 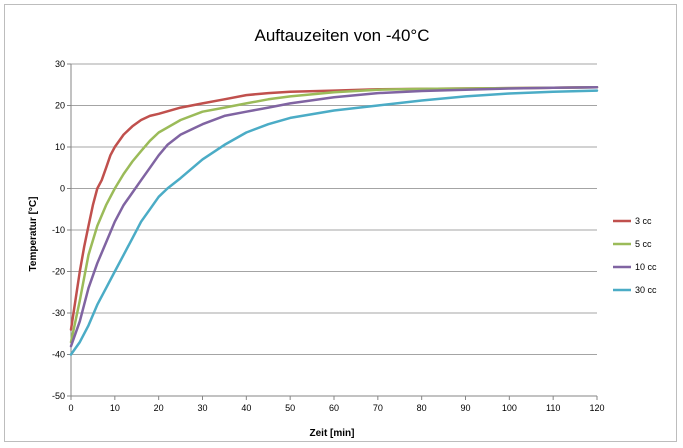 What do you see at coordinates (509, 408) in the screenshot?
I see `x-tick-label: 100` at bounding box center [509, 408].